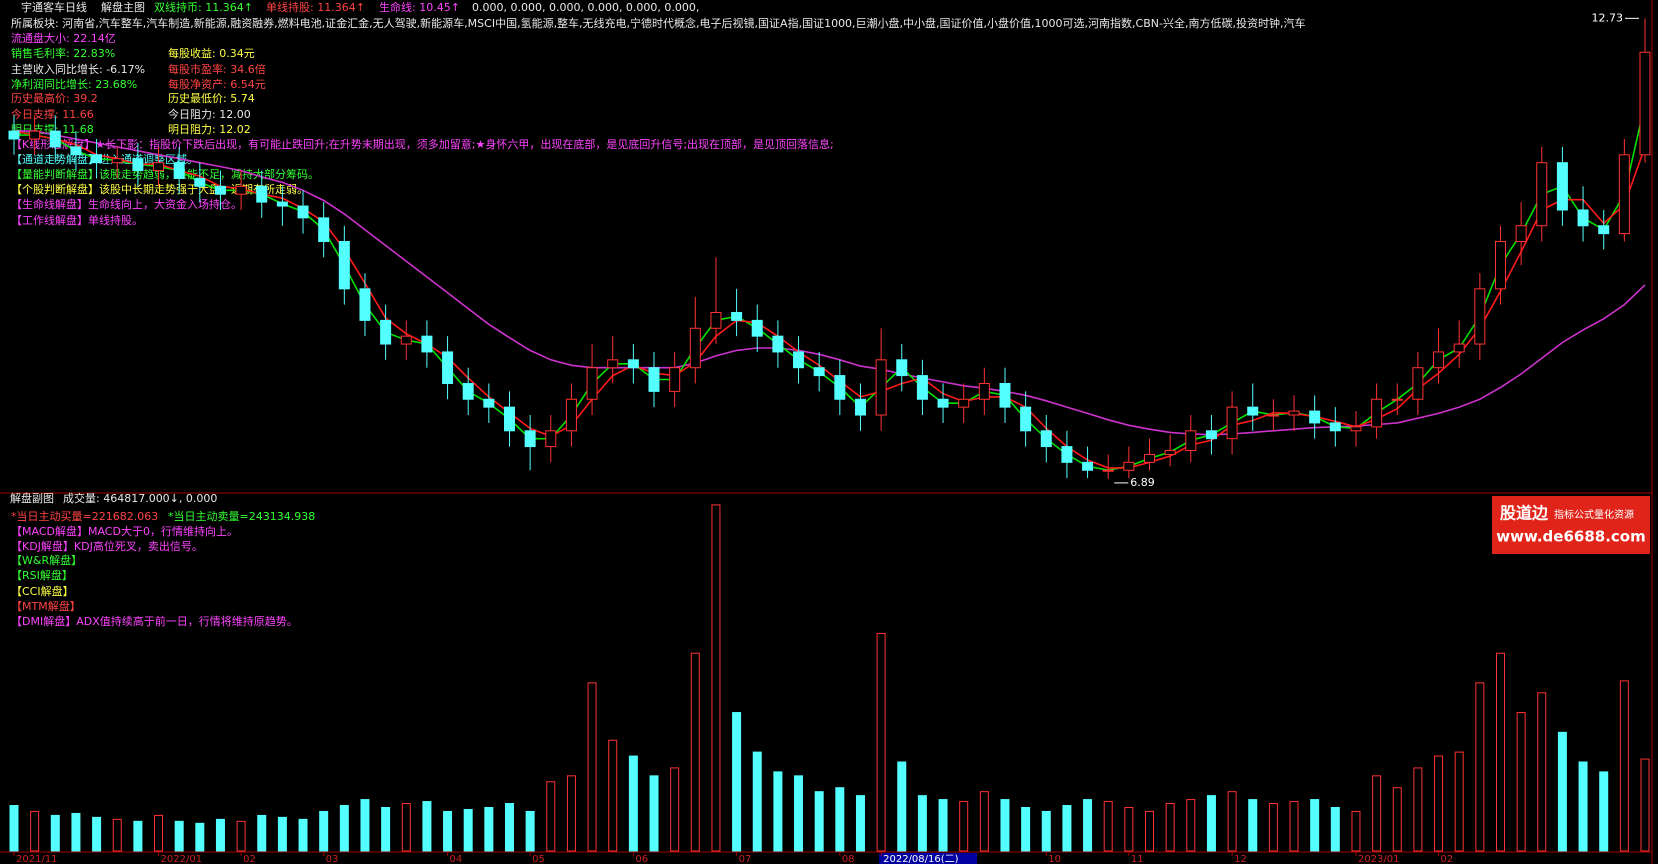  Describe the element at coordinates (456, 859) in the screenshot. I see `x-tick-label: 04` at that location.